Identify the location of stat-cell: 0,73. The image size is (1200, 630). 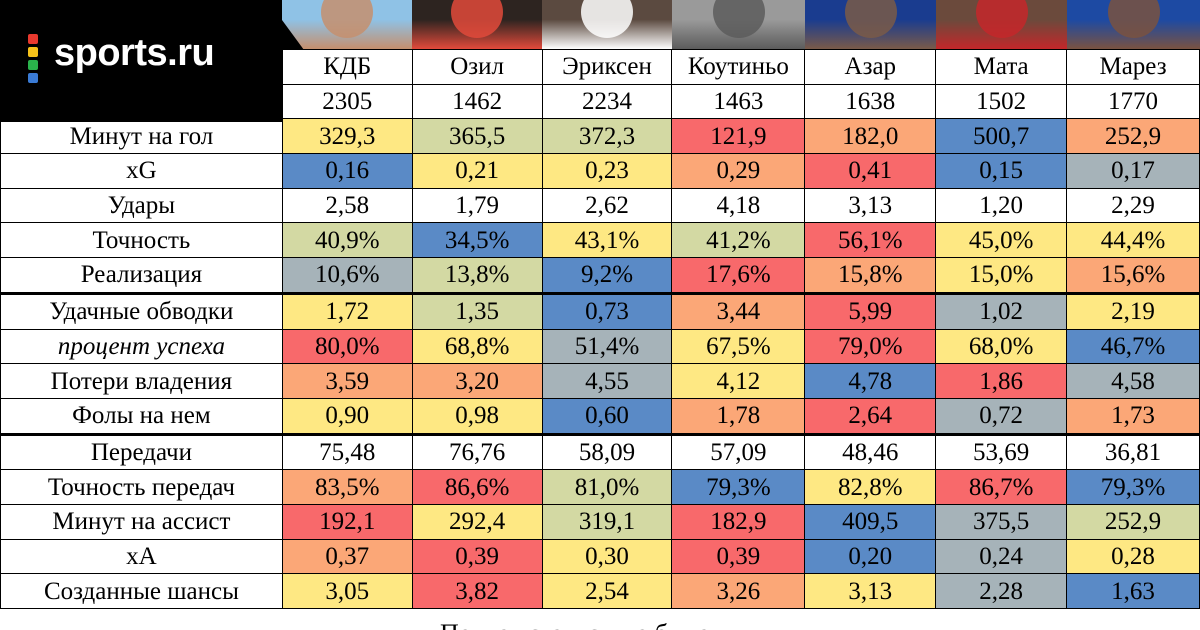
(607, 310).